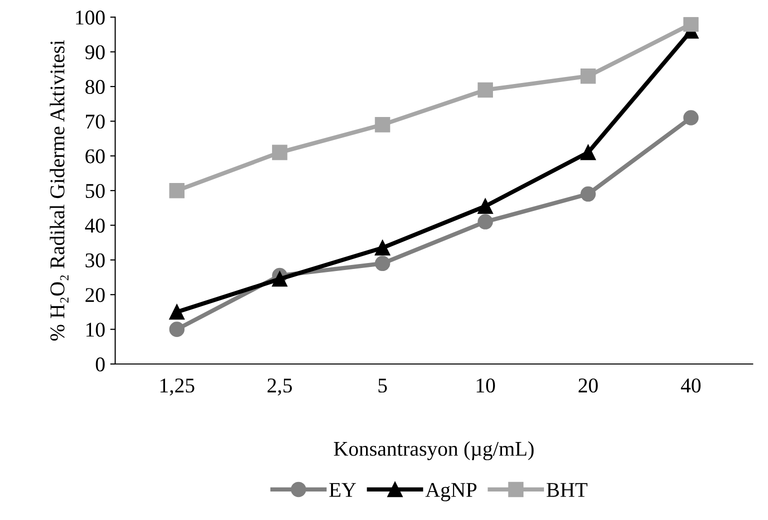 The height and width of the screenshot is (520, 768). I want to click on x-tick-label: 2,5, so click(280, 387).